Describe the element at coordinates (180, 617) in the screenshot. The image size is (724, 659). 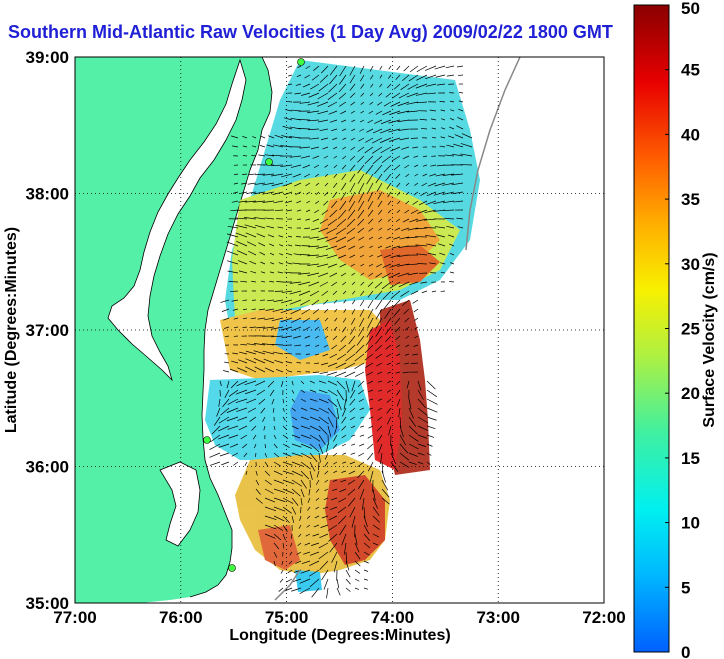
I see `x-tick-label: 76:00` at that location.